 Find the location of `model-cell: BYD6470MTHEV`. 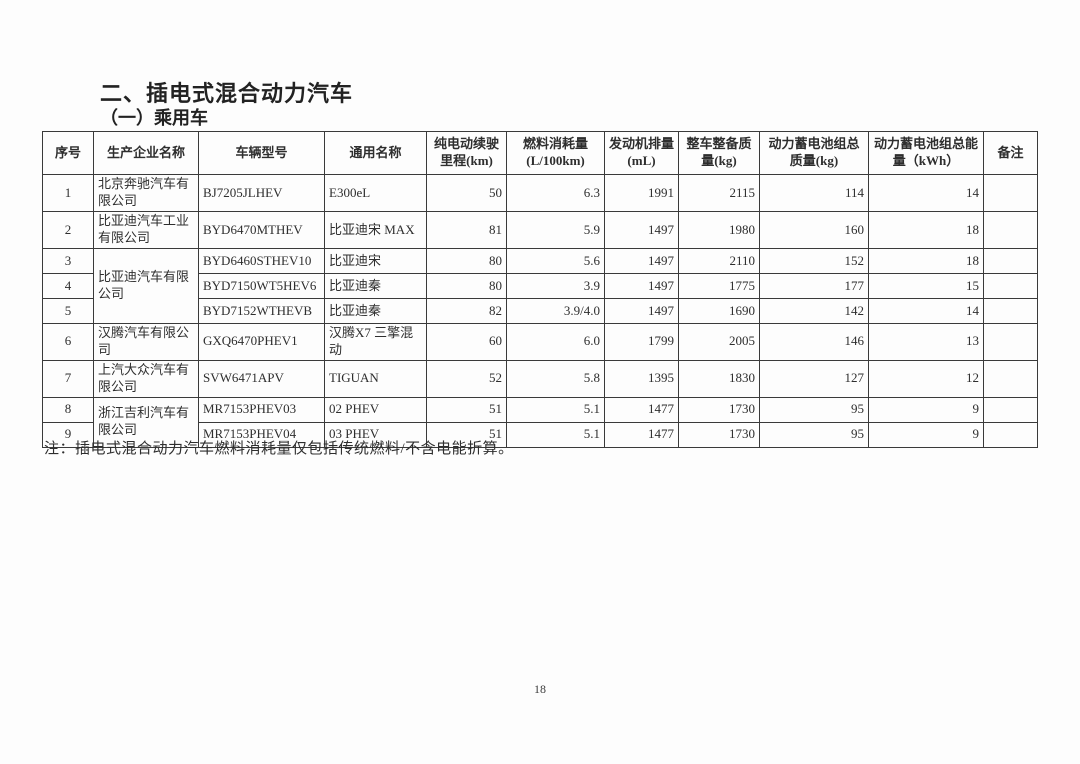

model-cell: BYD6470MTHEV is located at coordinates (261, 230).